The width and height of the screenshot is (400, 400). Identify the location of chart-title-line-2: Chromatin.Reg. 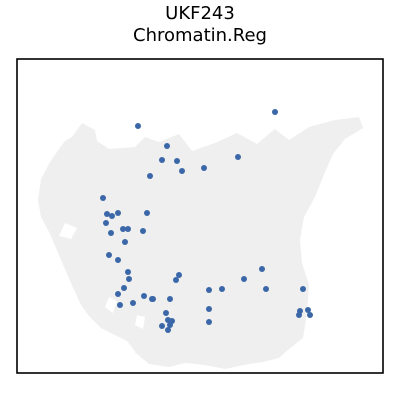
(200, 35).